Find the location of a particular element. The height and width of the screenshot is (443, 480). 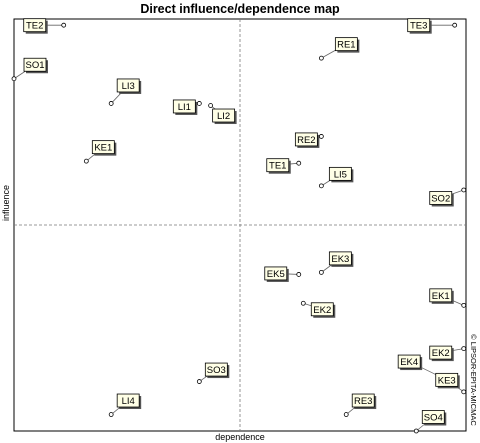

data-point: EK1 is located at coordinates (448, 298).